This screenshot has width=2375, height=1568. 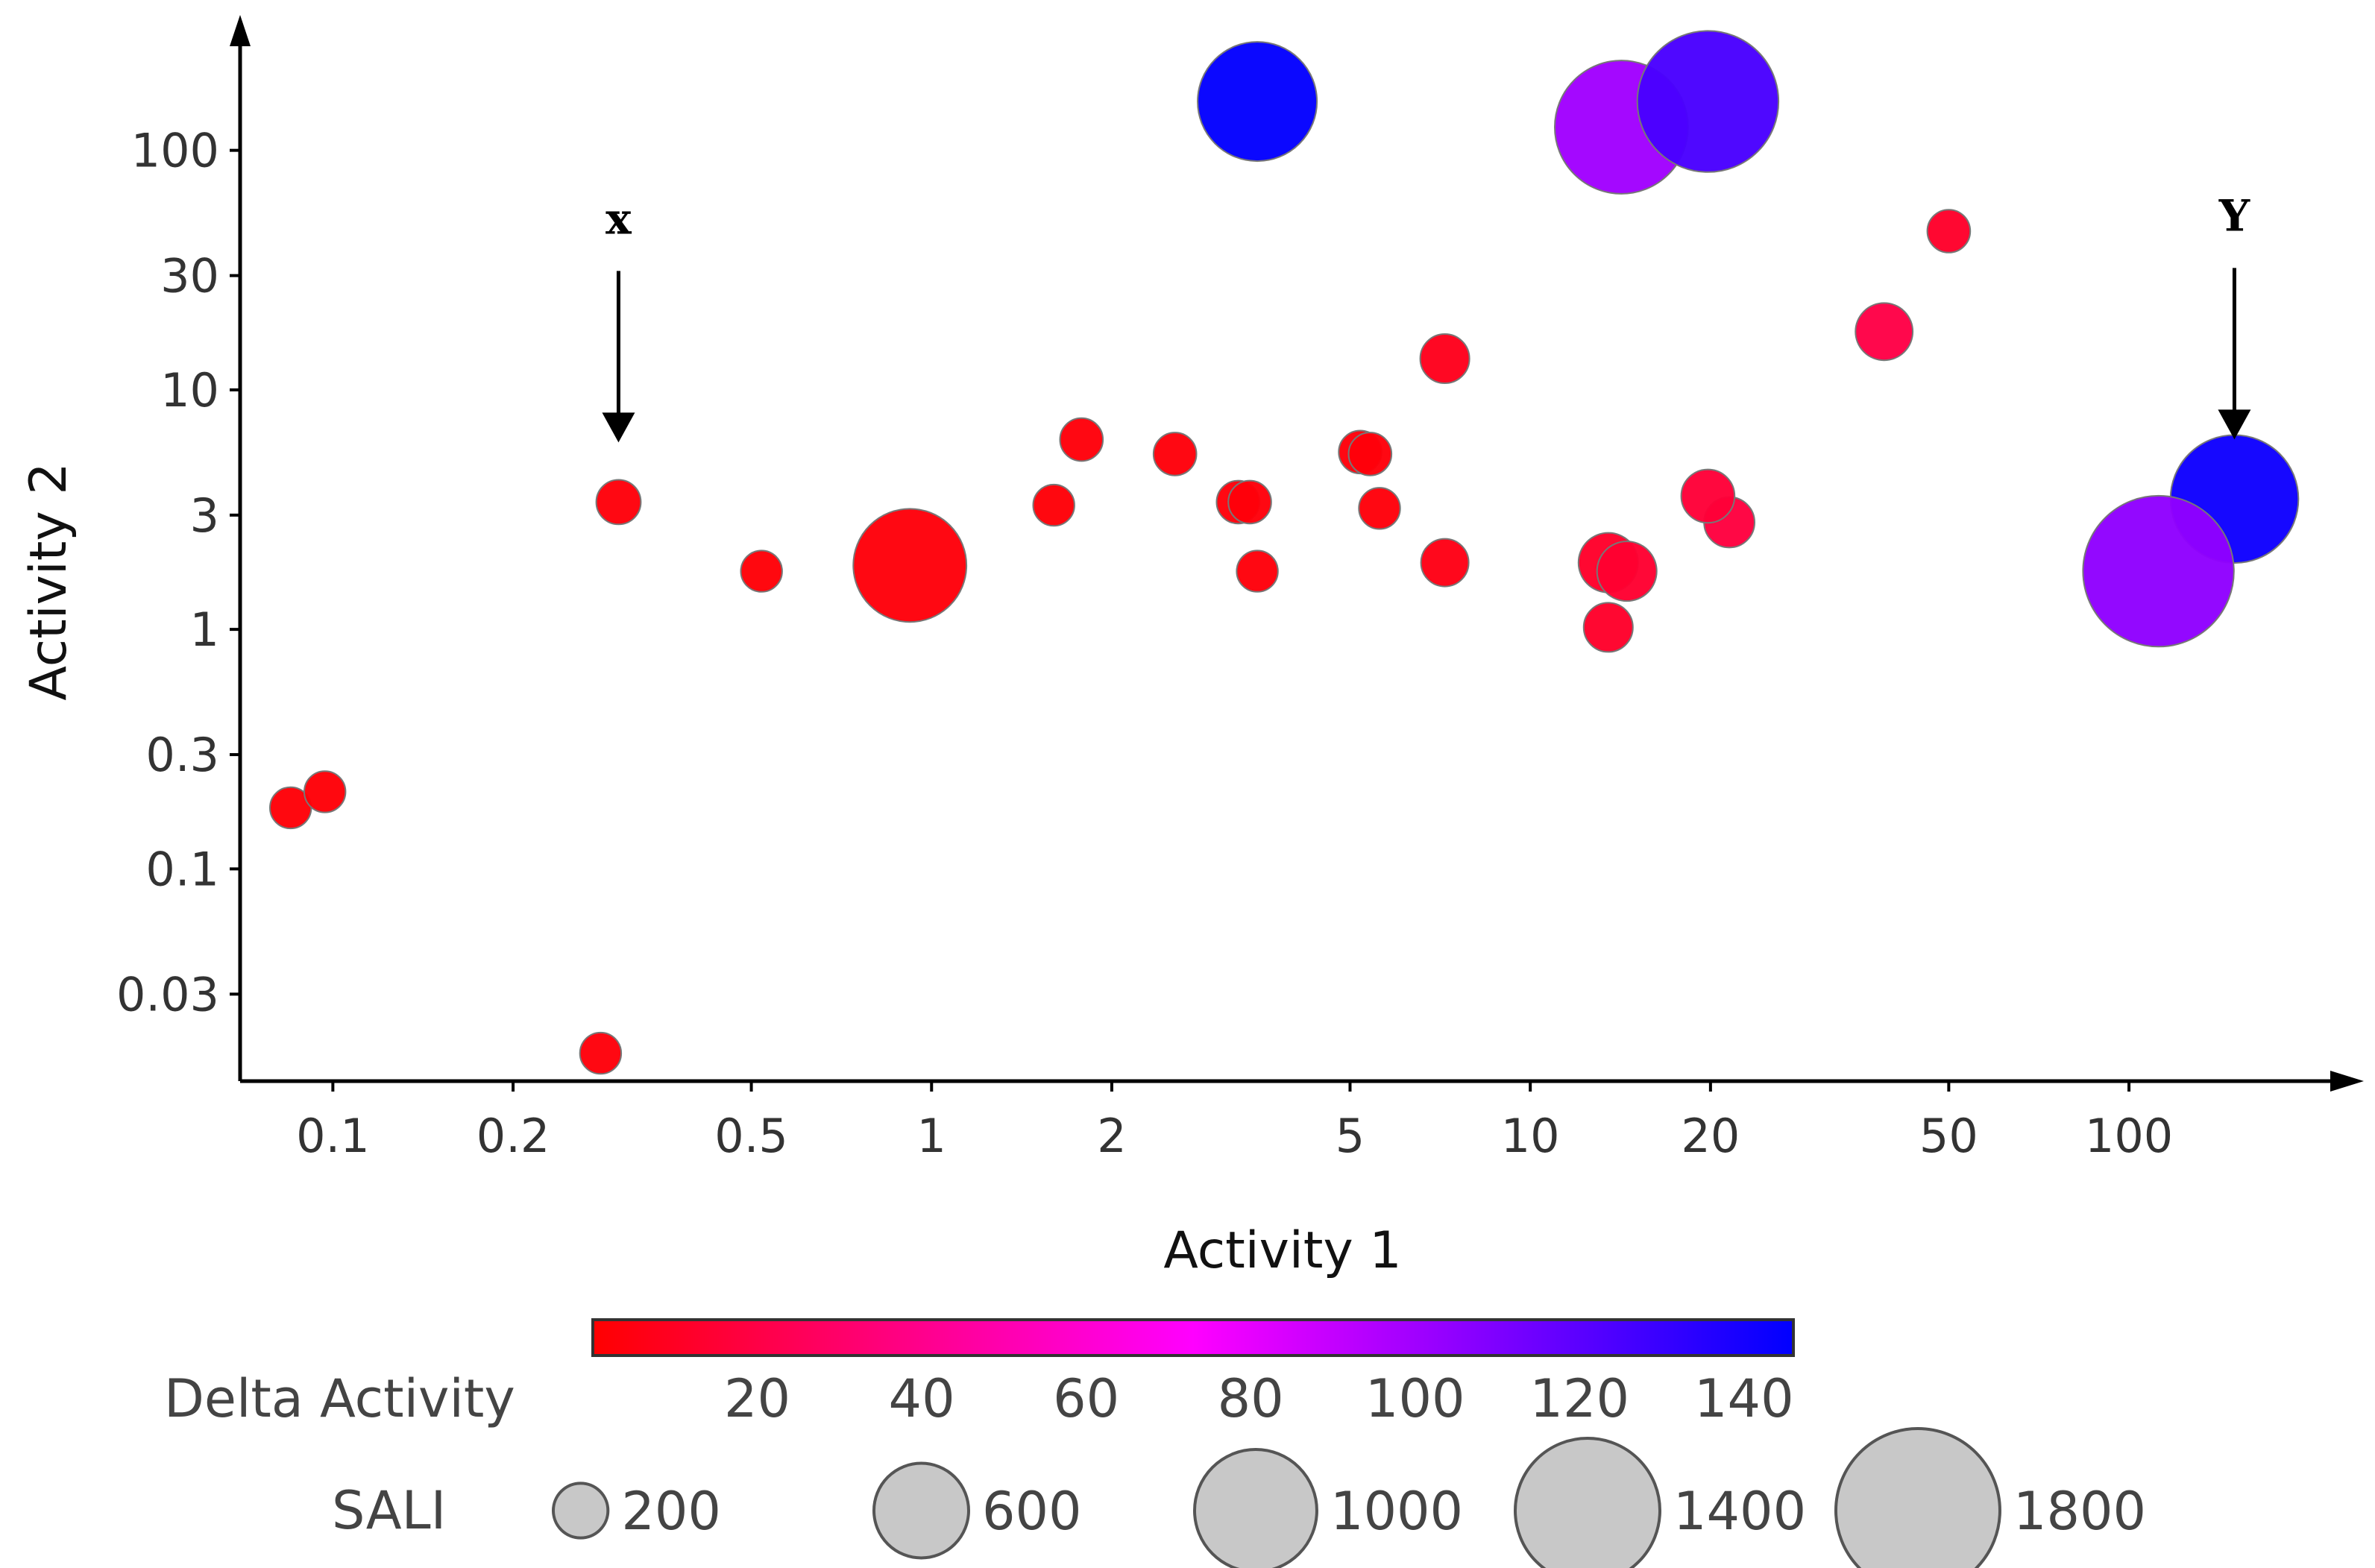 I want to click on colorbar, so click(x=1193, y=1337).